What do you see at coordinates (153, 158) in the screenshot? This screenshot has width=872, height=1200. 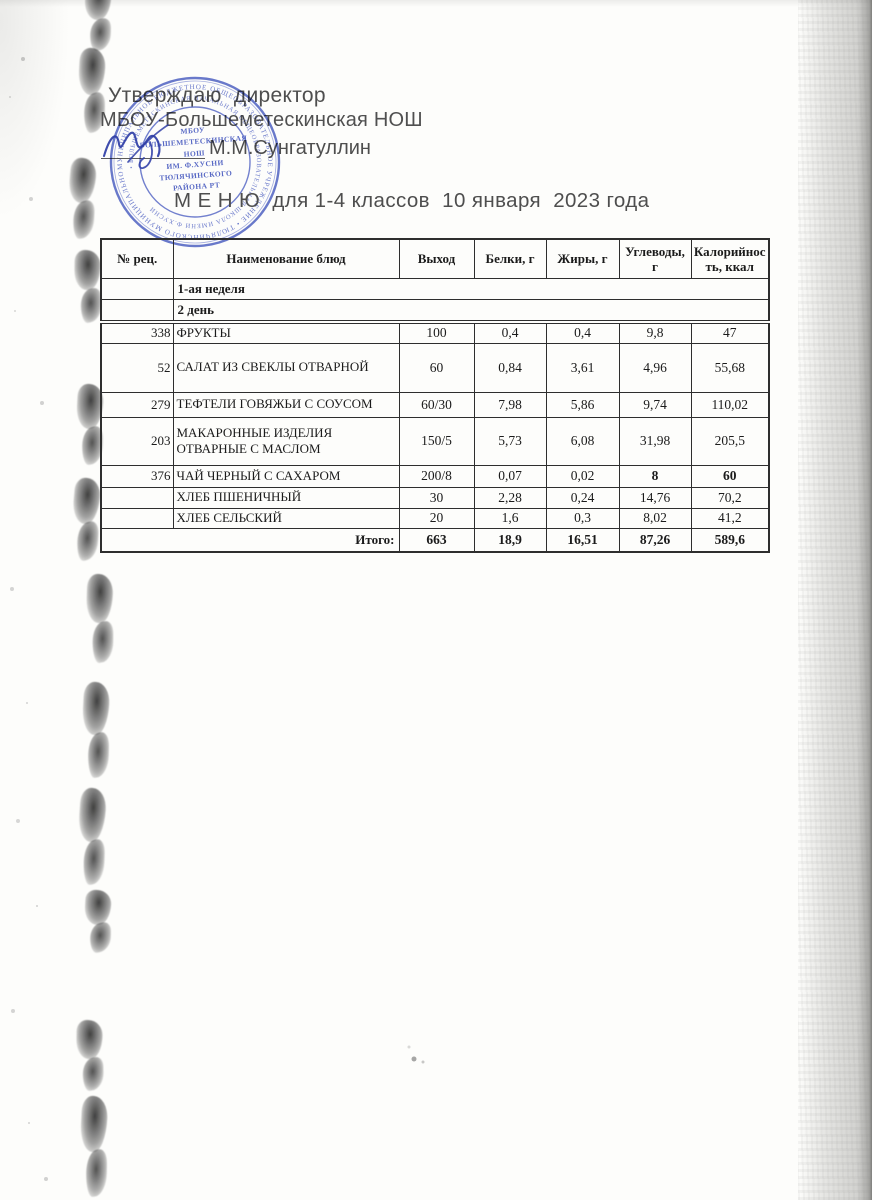 I see `signature-line` at bounding box center [153, 158].